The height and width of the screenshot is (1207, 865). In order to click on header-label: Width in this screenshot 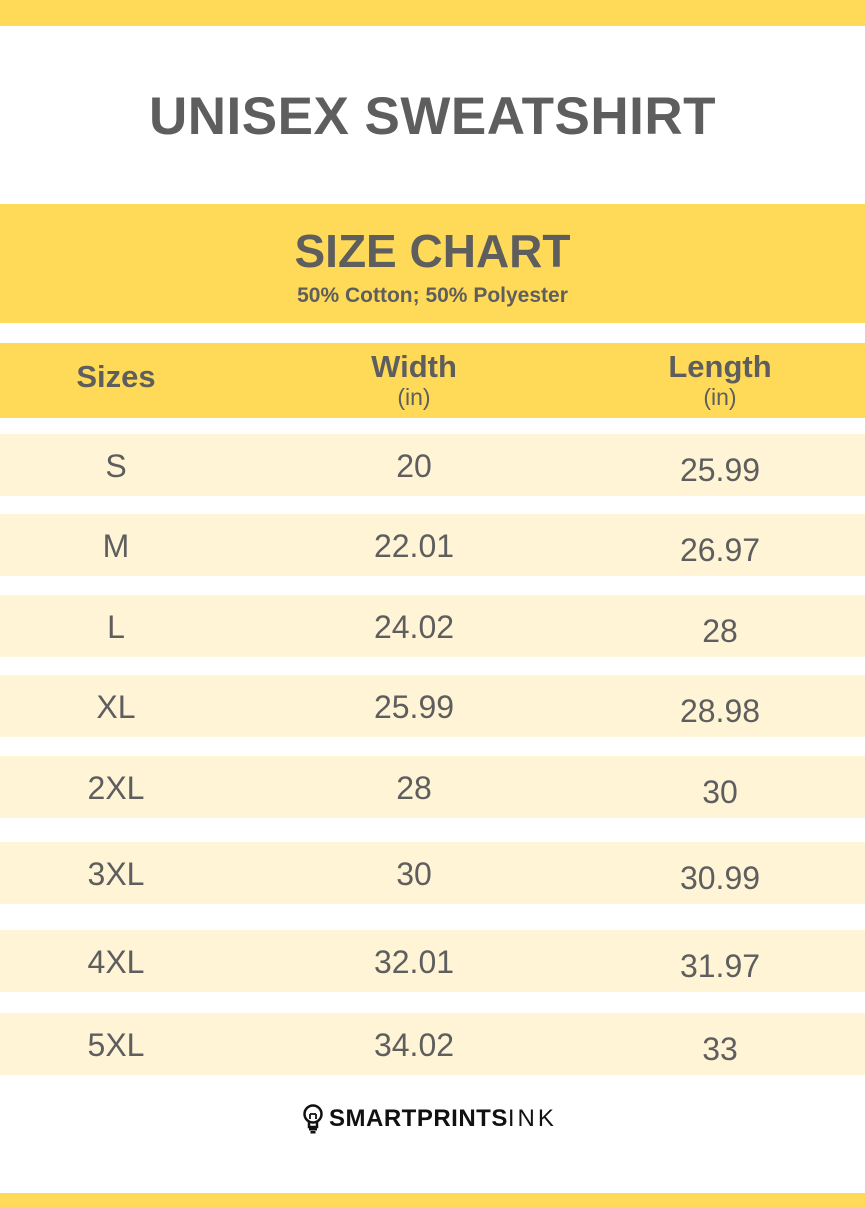, I will do `click(414, 366)`.